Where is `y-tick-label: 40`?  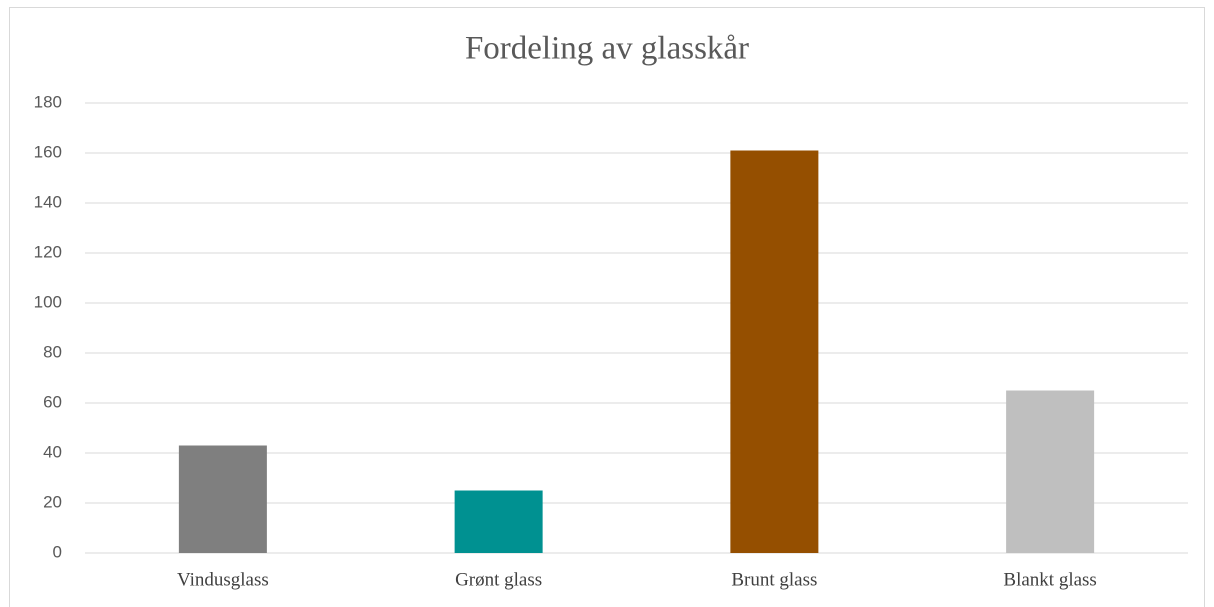 y-tick-label: 40 is located at coordinates (52, 451).